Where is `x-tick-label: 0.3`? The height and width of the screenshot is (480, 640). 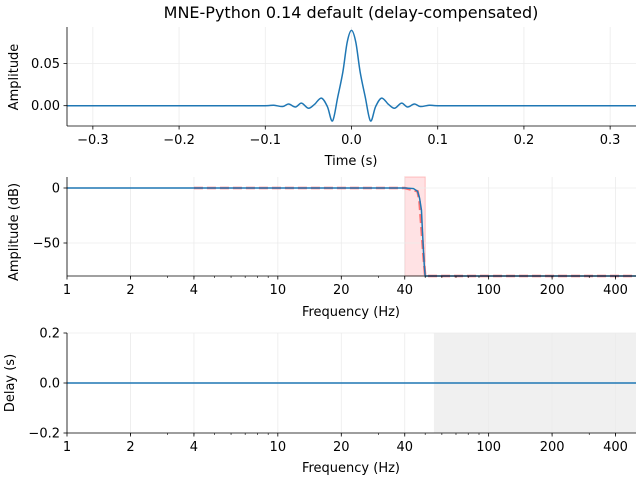
x-tick-label: 0.3 is located at coordinates (610, 140).